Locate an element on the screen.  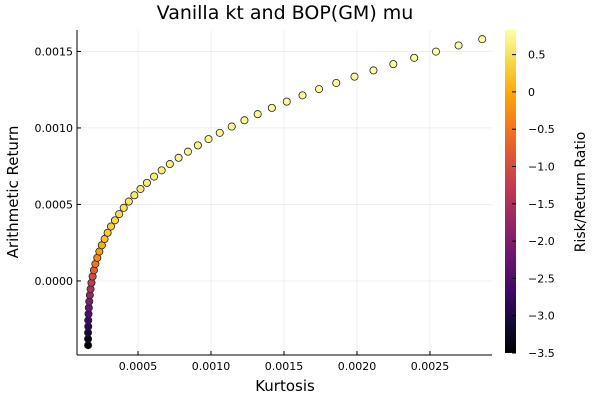
colorbar-tick-label: 0 is located at coordinates (531, 92).